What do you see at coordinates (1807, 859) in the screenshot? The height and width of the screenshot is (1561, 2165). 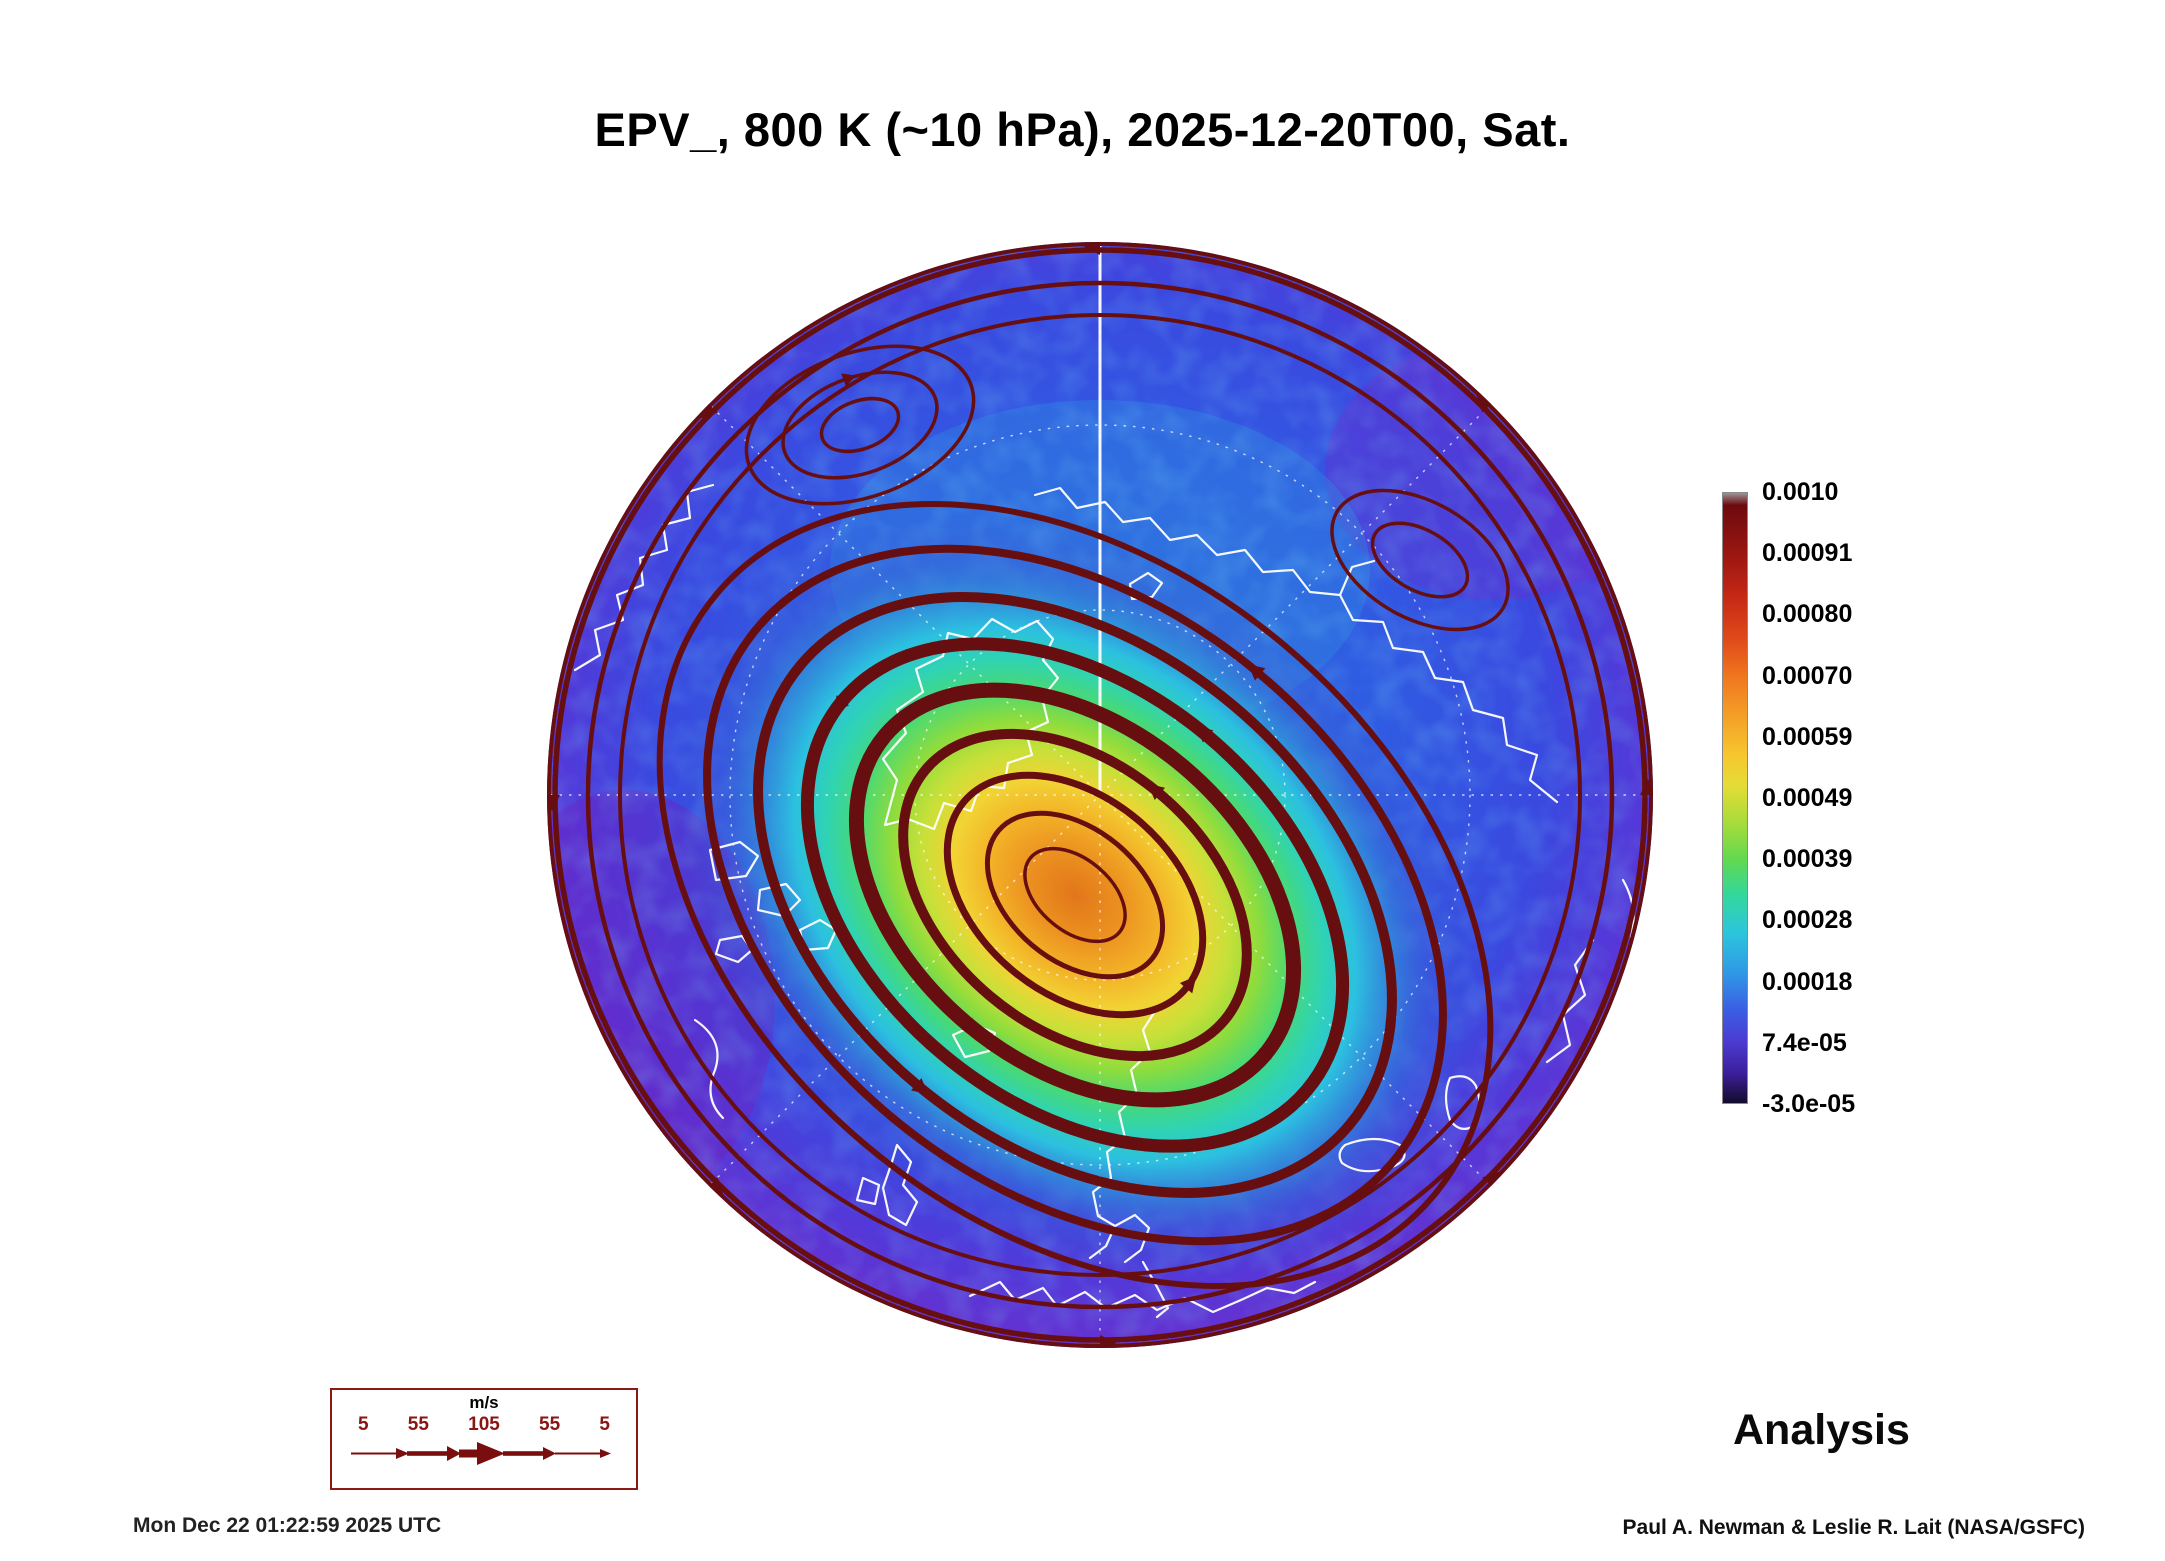 I see `colorbar-tick: 0.00039` at bounding box center [1807, 859].